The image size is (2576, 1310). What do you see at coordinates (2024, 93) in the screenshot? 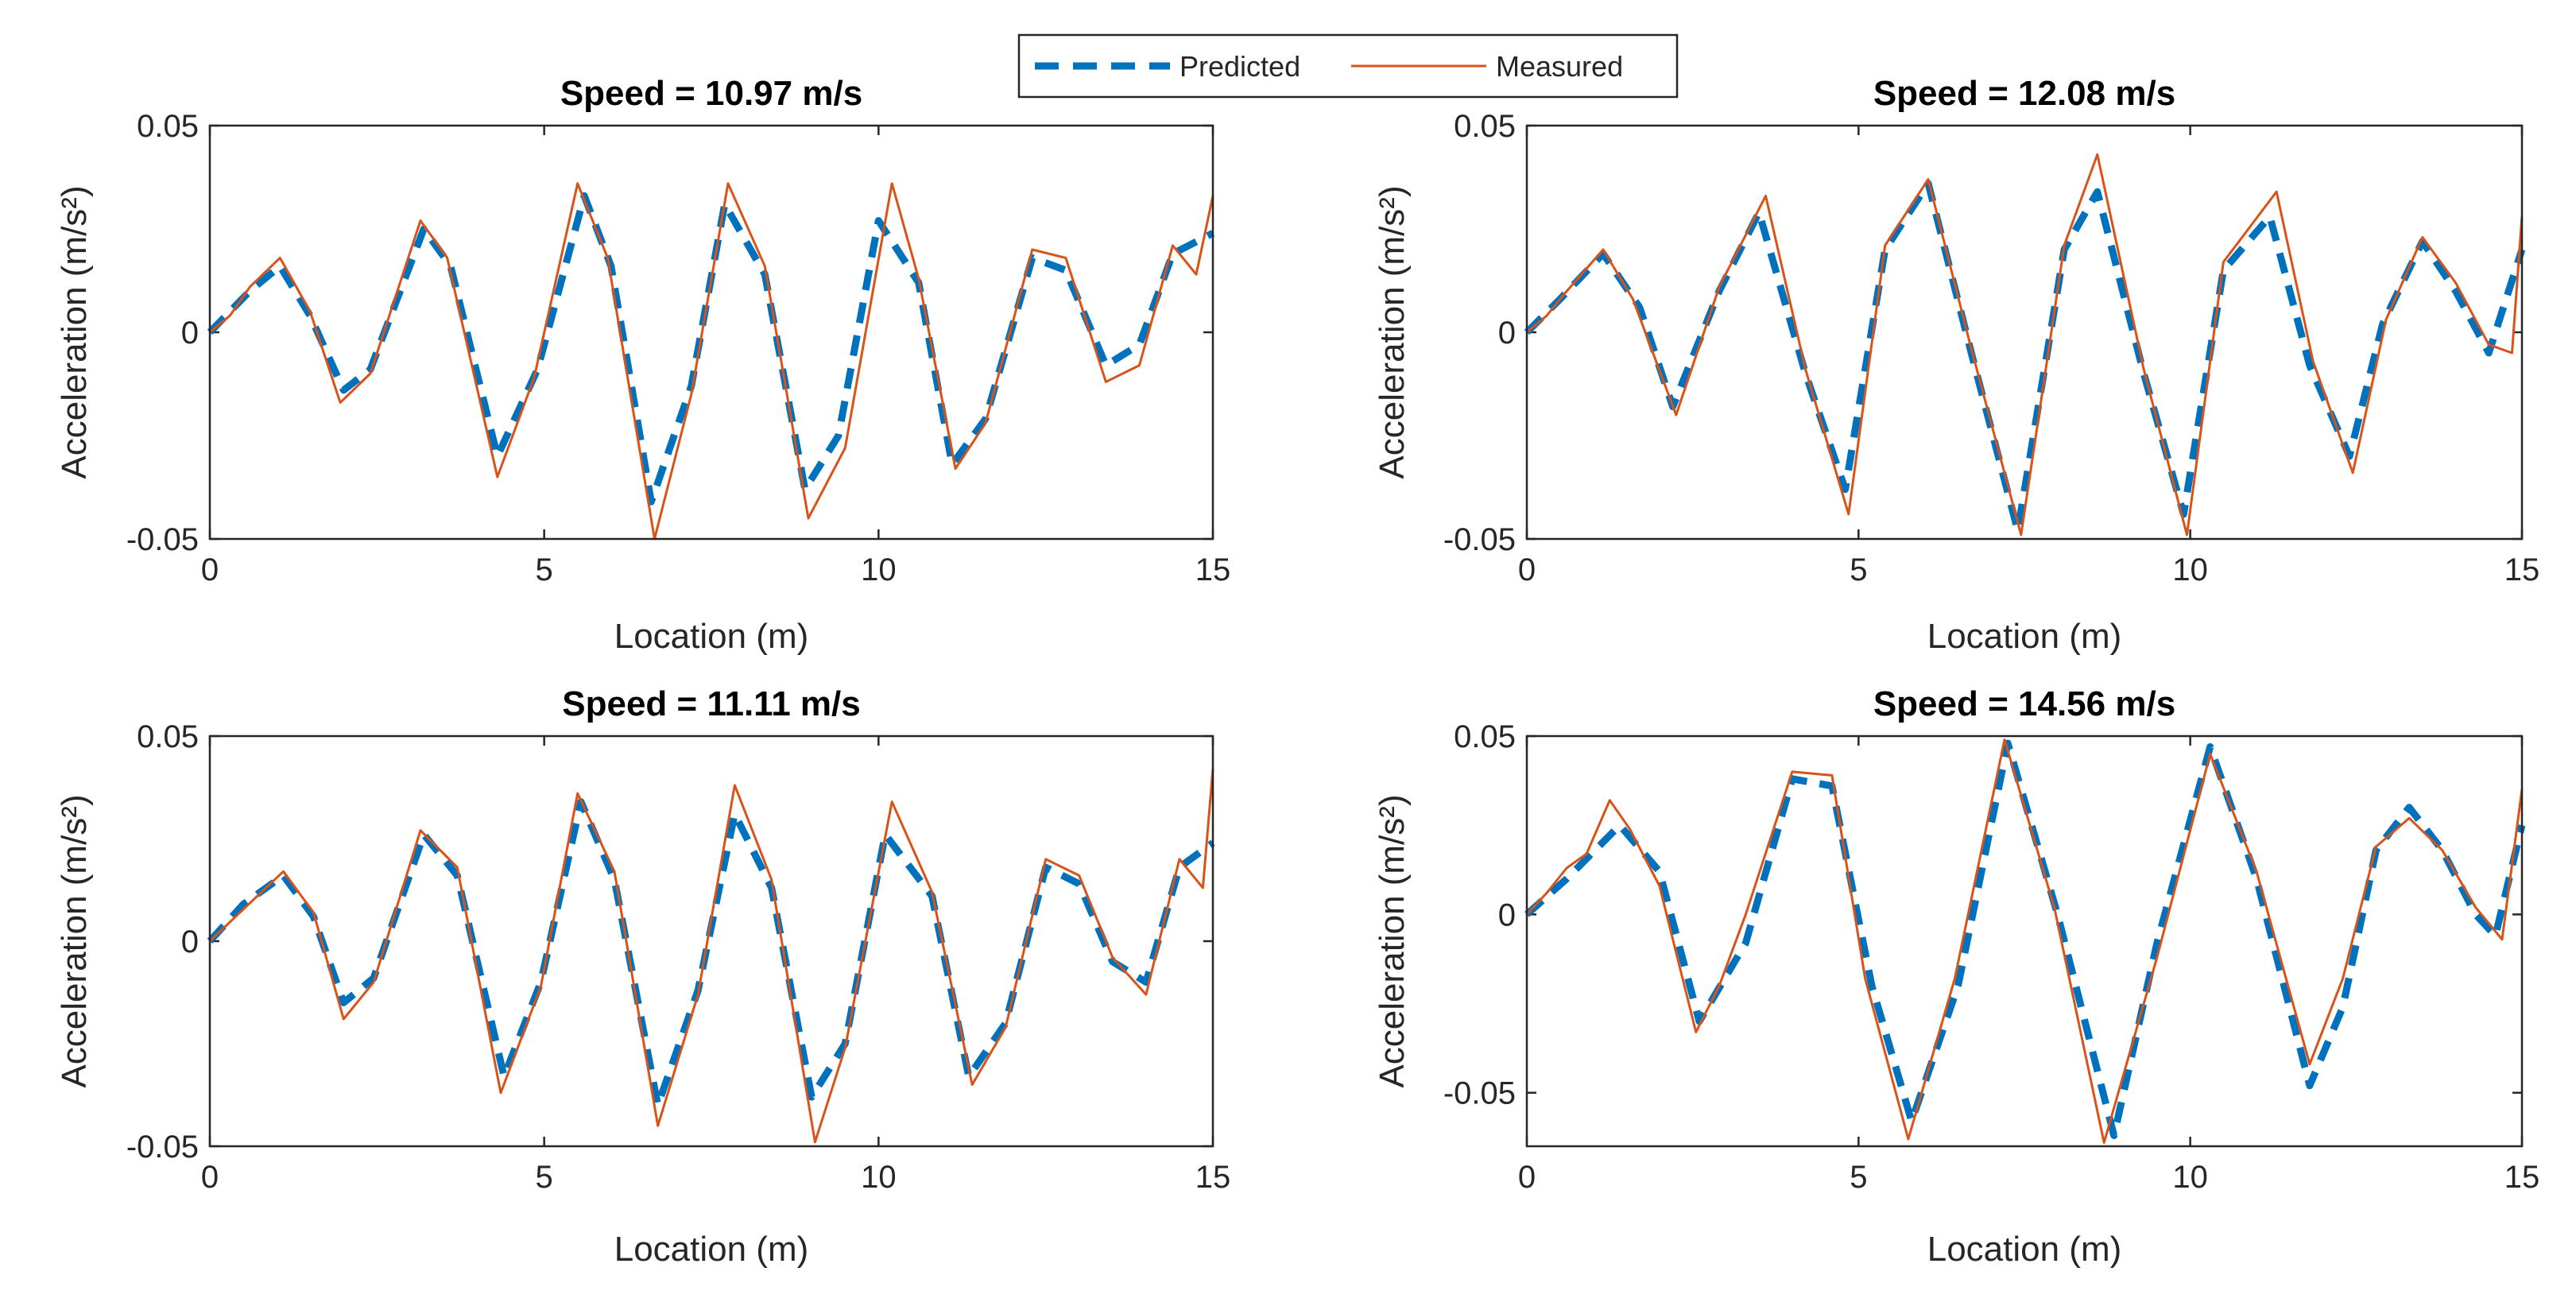
I see `panel-title: Speed = 12.08 m/s` at bounding box center [2024, 93].